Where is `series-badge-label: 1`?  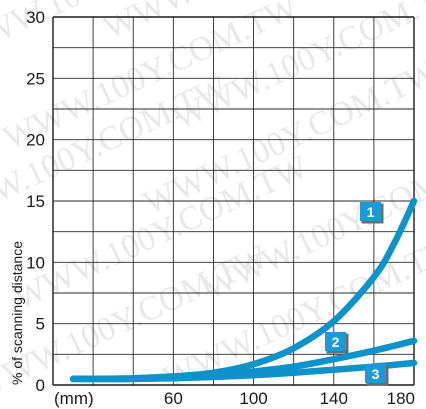 series-badge-label: 1 is located at coordinates (371, 212).